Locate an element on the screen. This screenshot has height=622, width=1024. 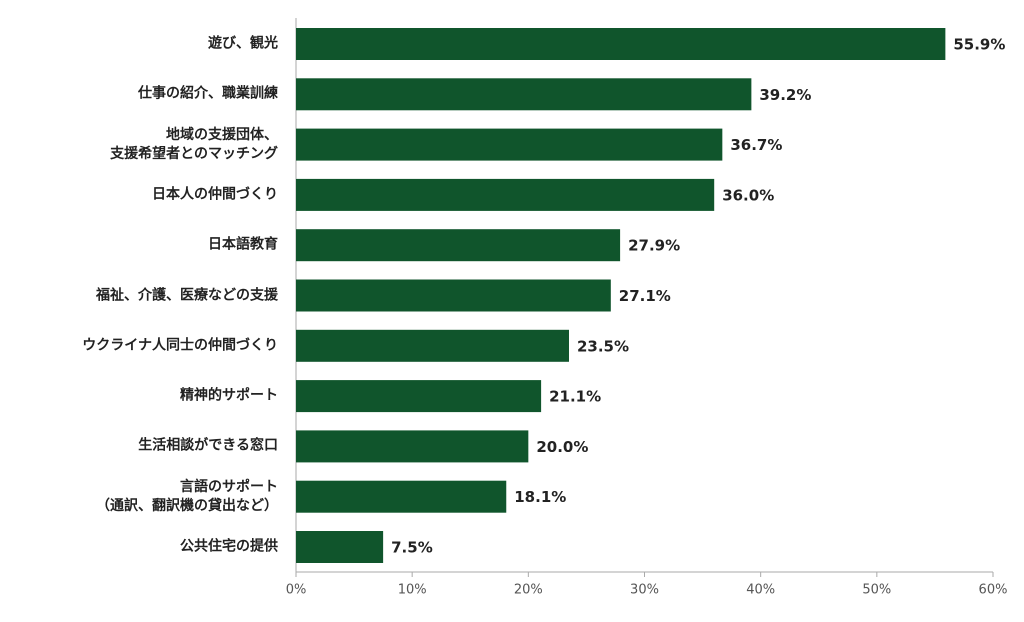
y-tick-label: ウクライナ人同士の仲間づくり is located at coordinates (180, 345).